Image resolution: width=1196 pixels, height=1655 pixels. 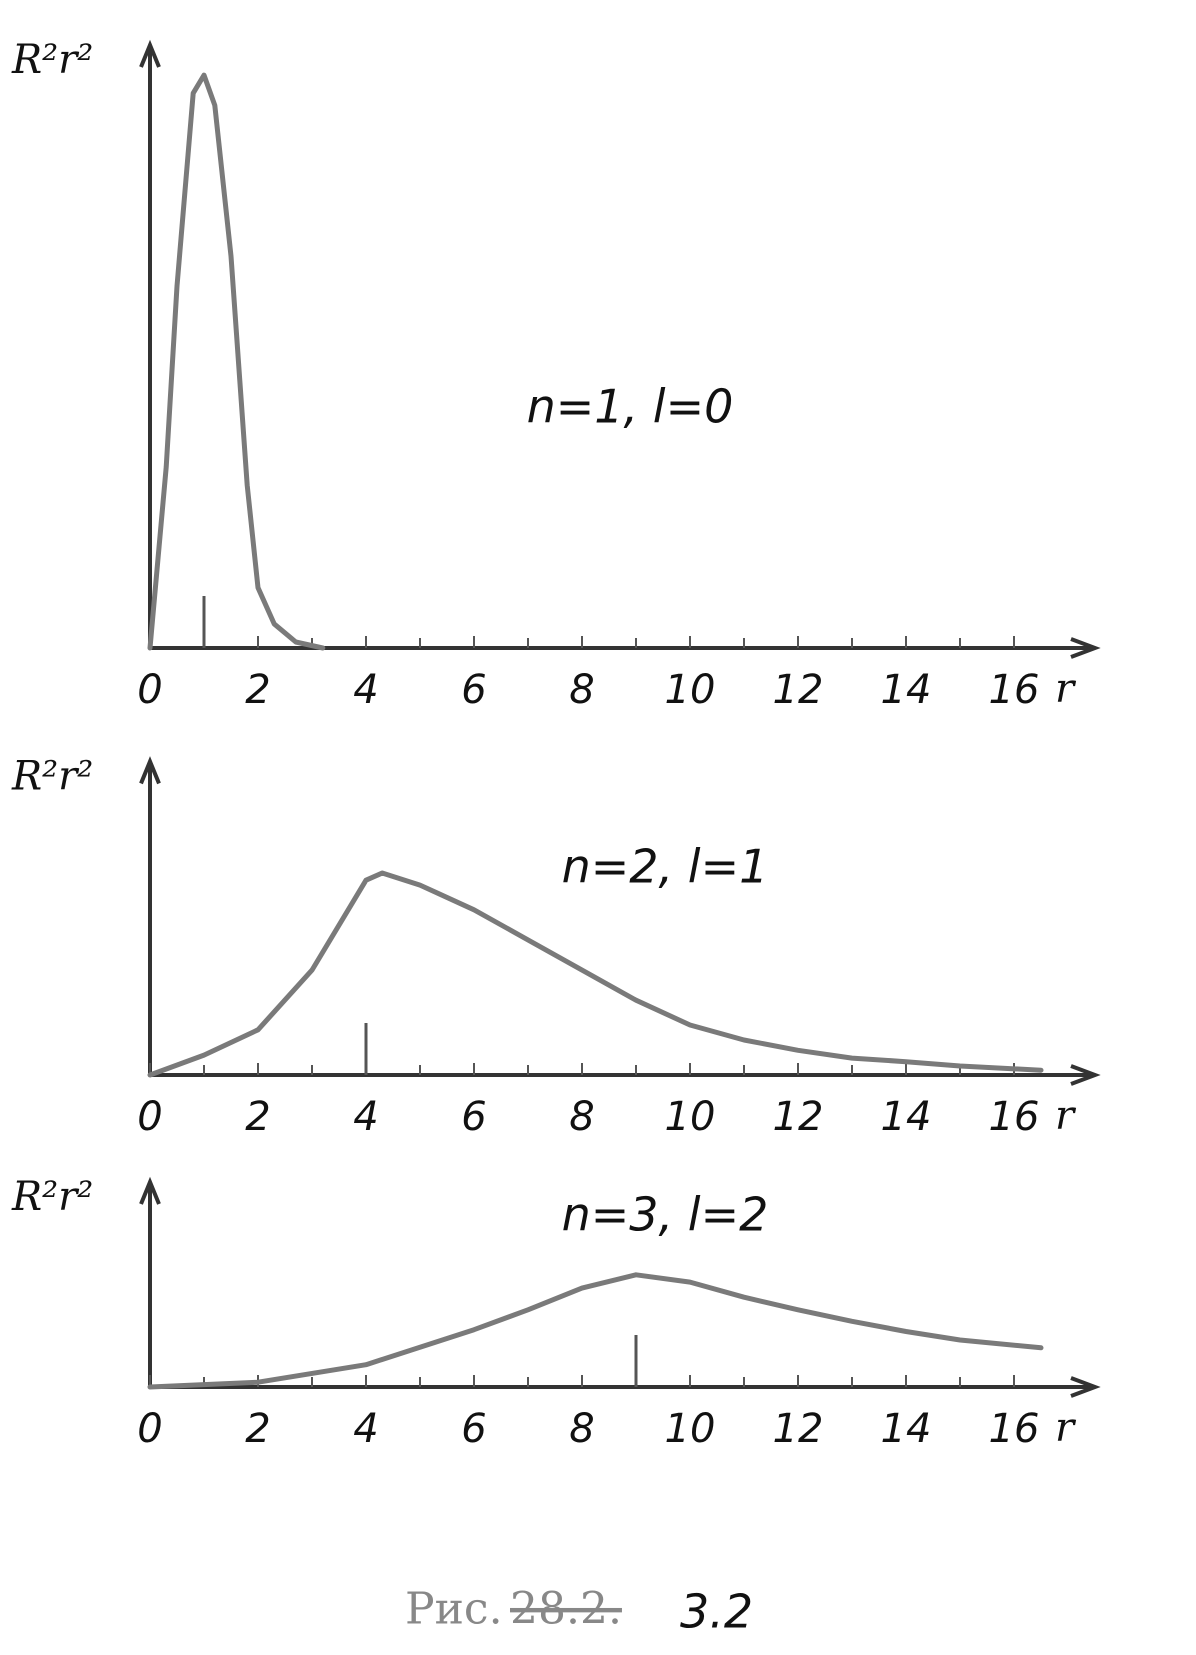 I want to click on caption-prefix: Рис., so click(x=454, y=1609).